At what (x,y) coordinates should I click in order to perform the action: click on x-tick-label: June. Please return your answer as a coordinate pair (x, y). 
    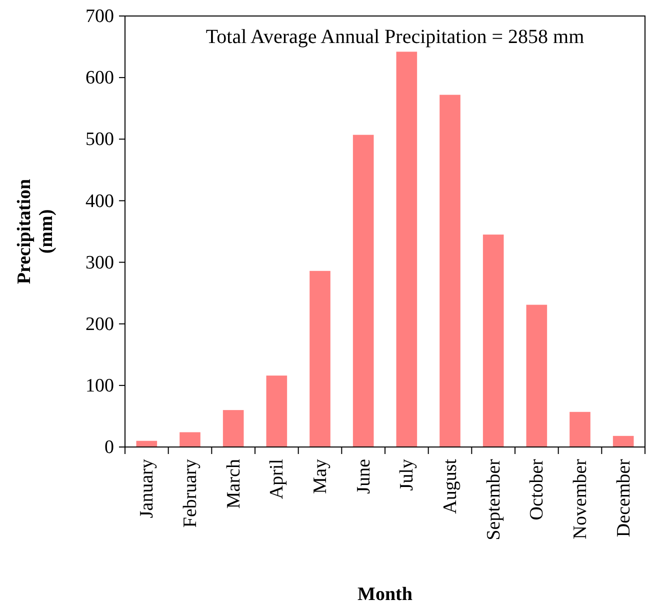
    Looking at the image, I should click on (363, 476).